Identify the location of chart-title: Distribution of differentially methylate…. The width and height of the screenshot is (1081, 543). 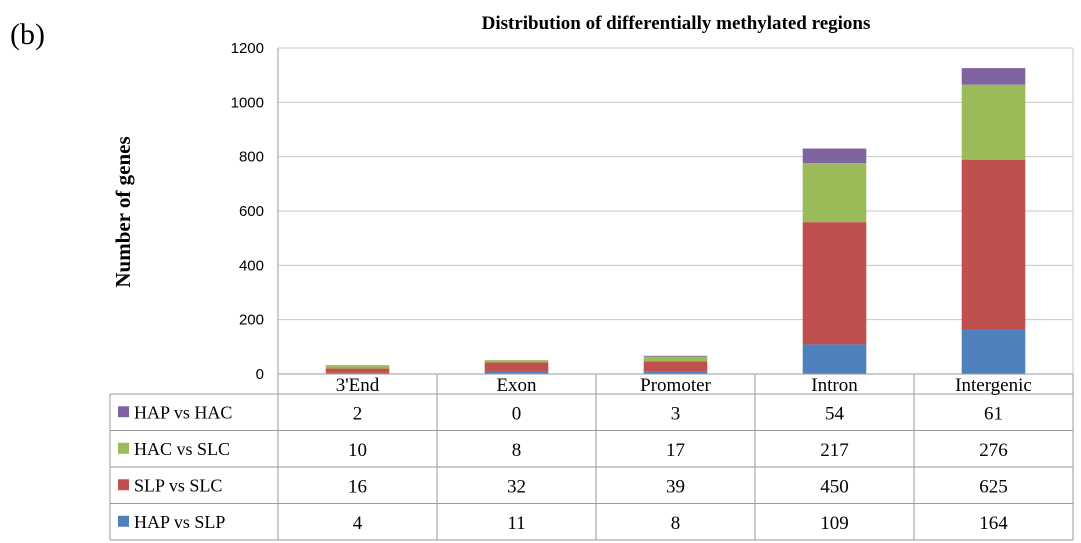
(676, 23).